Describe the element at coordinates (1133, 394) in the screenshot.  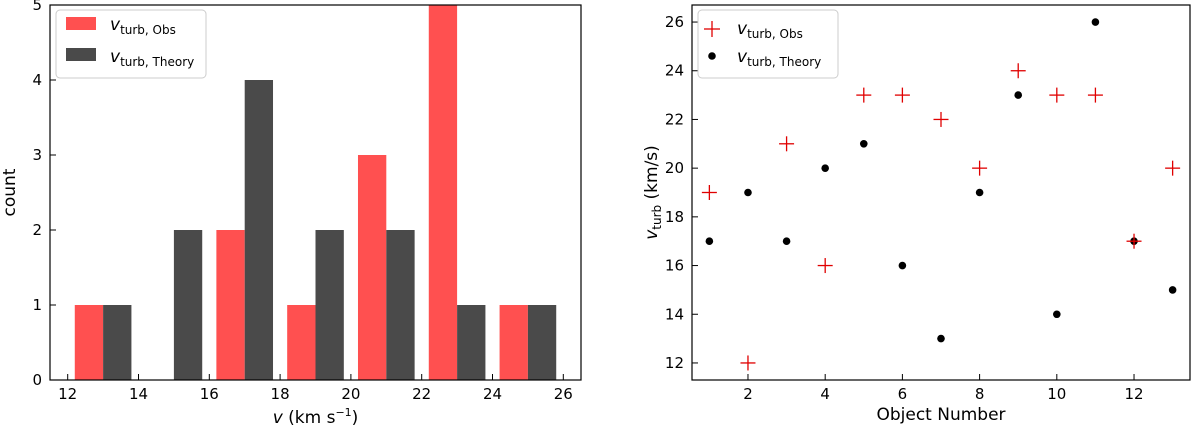
I see `scatter-x-tick-label: 12` at that location.